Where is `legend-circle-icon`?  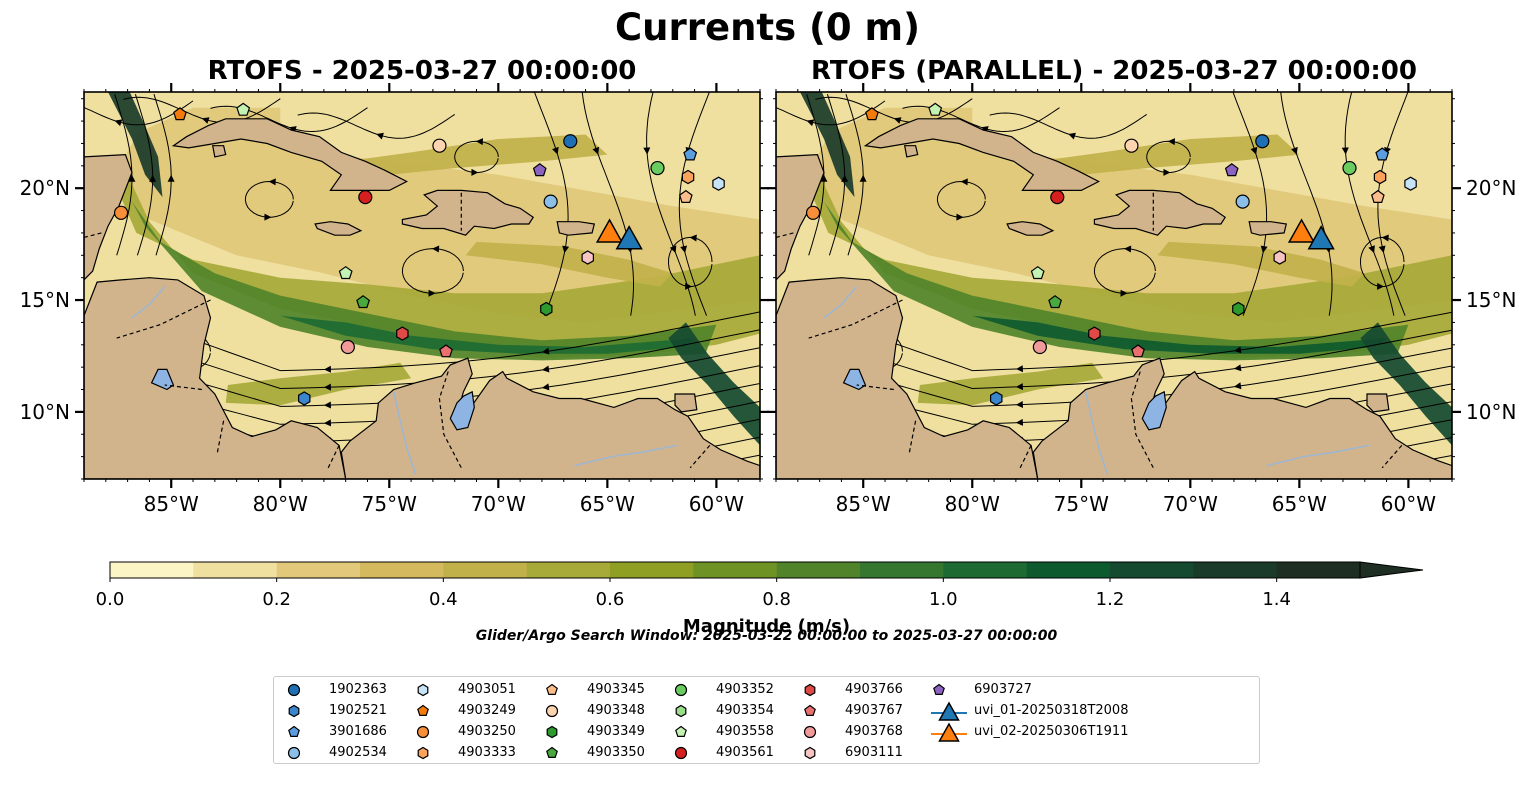
legend-circle-icon is located at coordinates (681, 753).